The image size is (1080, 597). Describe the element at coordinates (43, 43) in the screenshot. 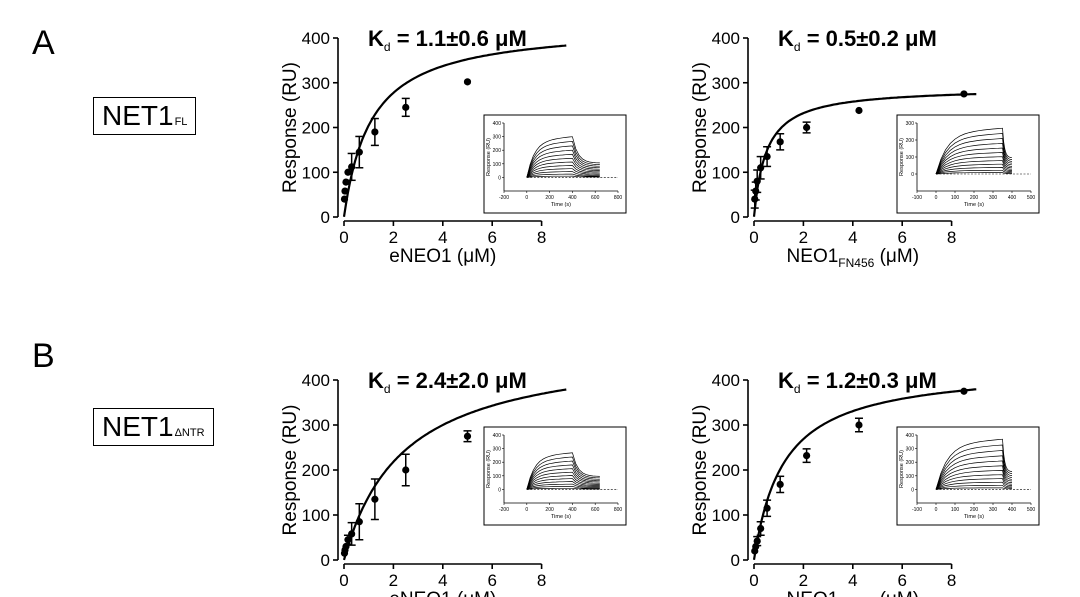

I see `panel-letter-a: A` at that location.